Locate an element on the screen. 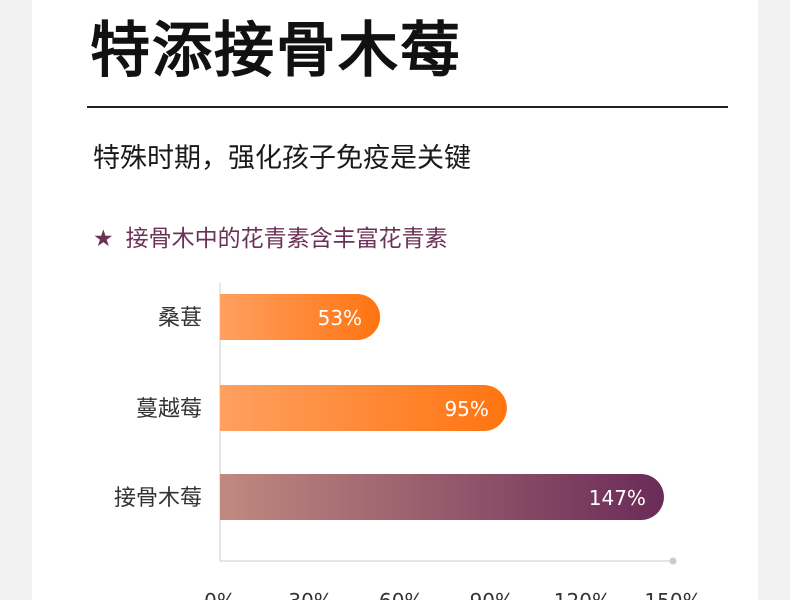 The height and width of the screenshot is (600, 790). category-label: 蔓越莓 is located at coordinates (169, 409).